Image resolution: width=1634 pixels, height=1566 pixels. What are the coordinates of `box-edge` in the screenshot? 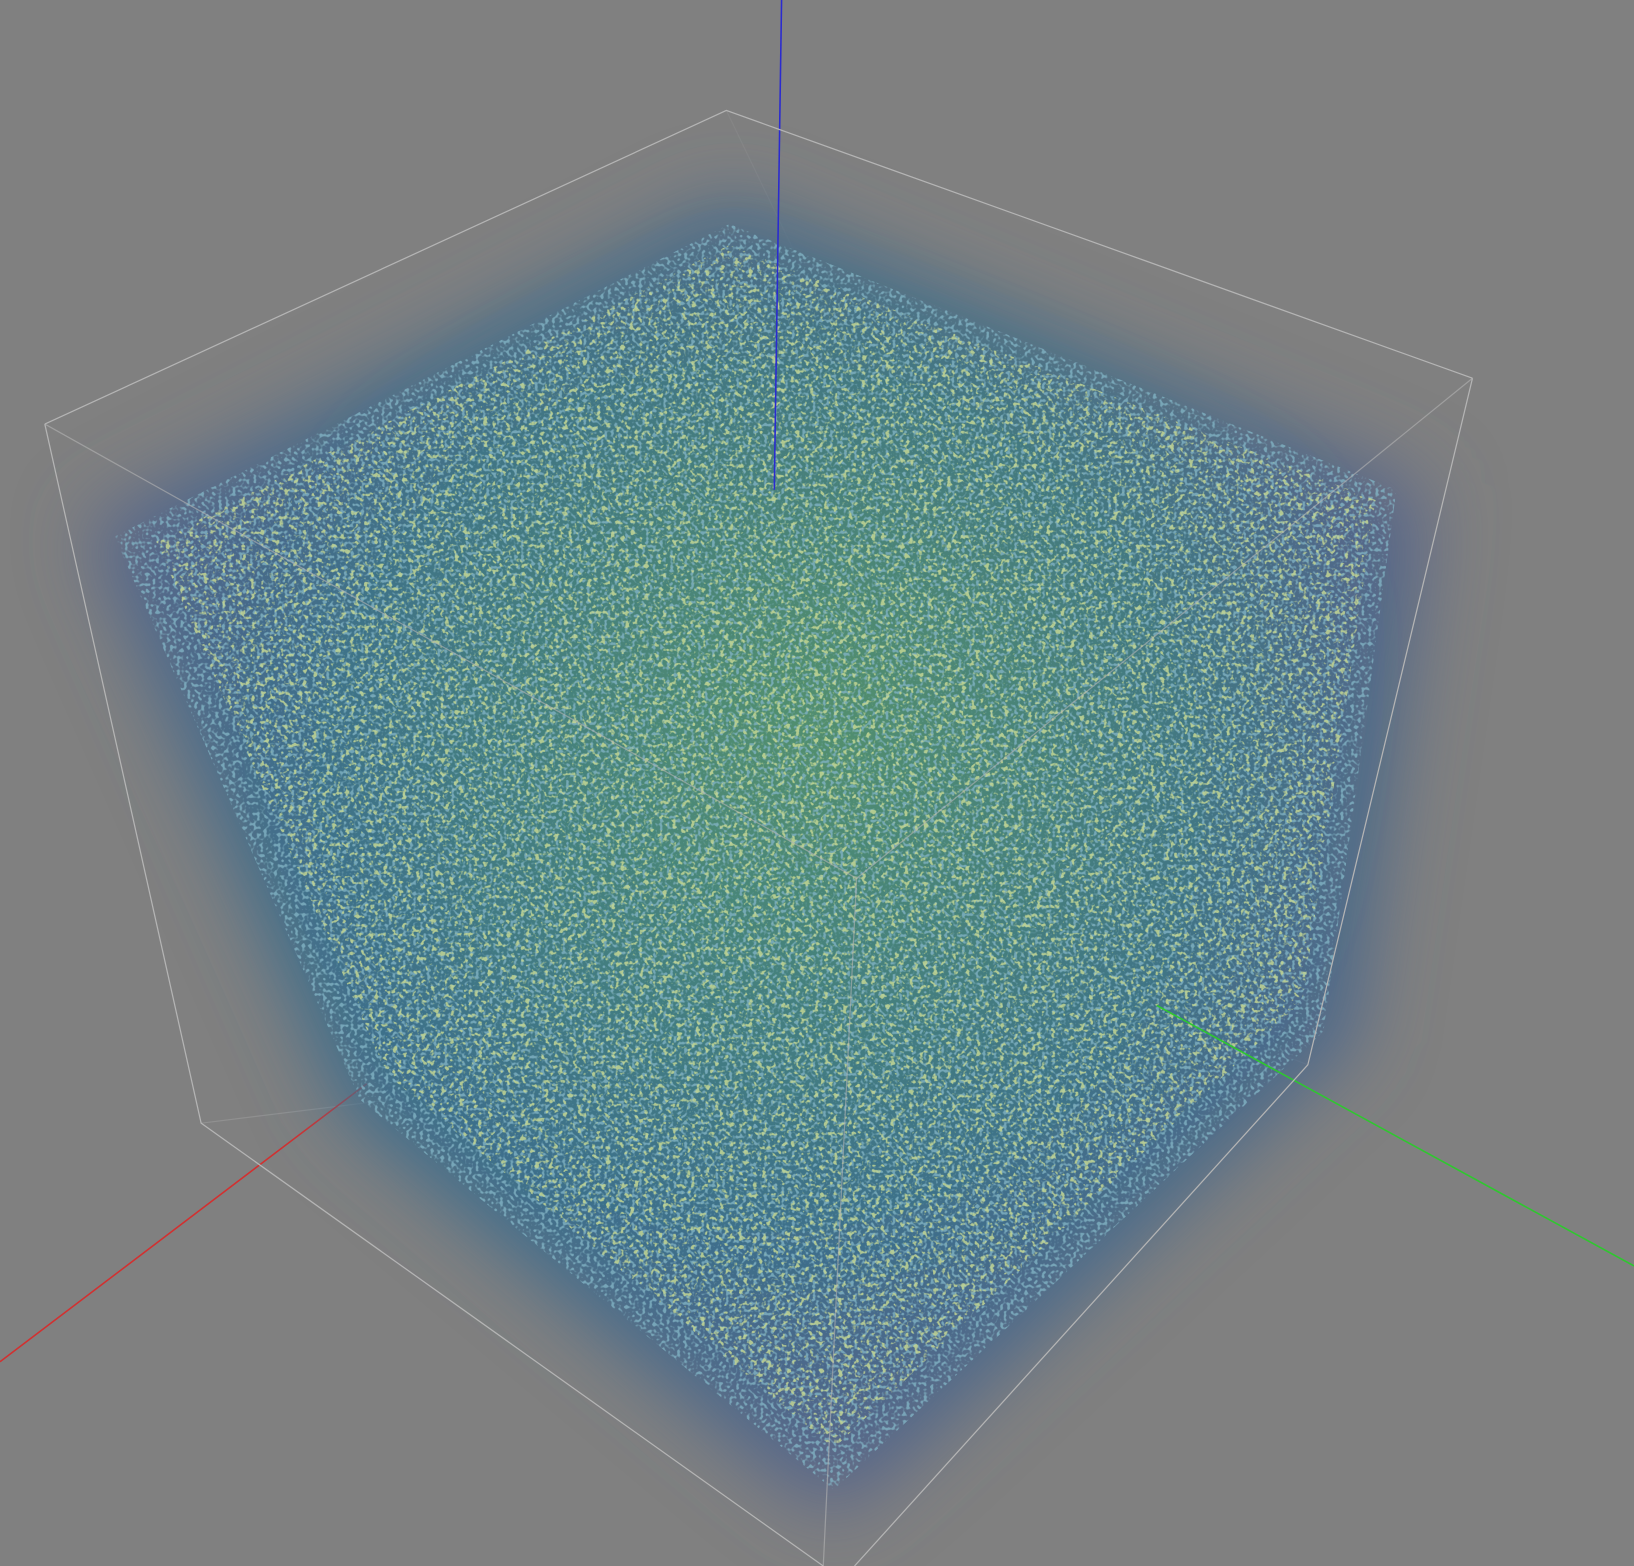 It's located at (840, 1222).